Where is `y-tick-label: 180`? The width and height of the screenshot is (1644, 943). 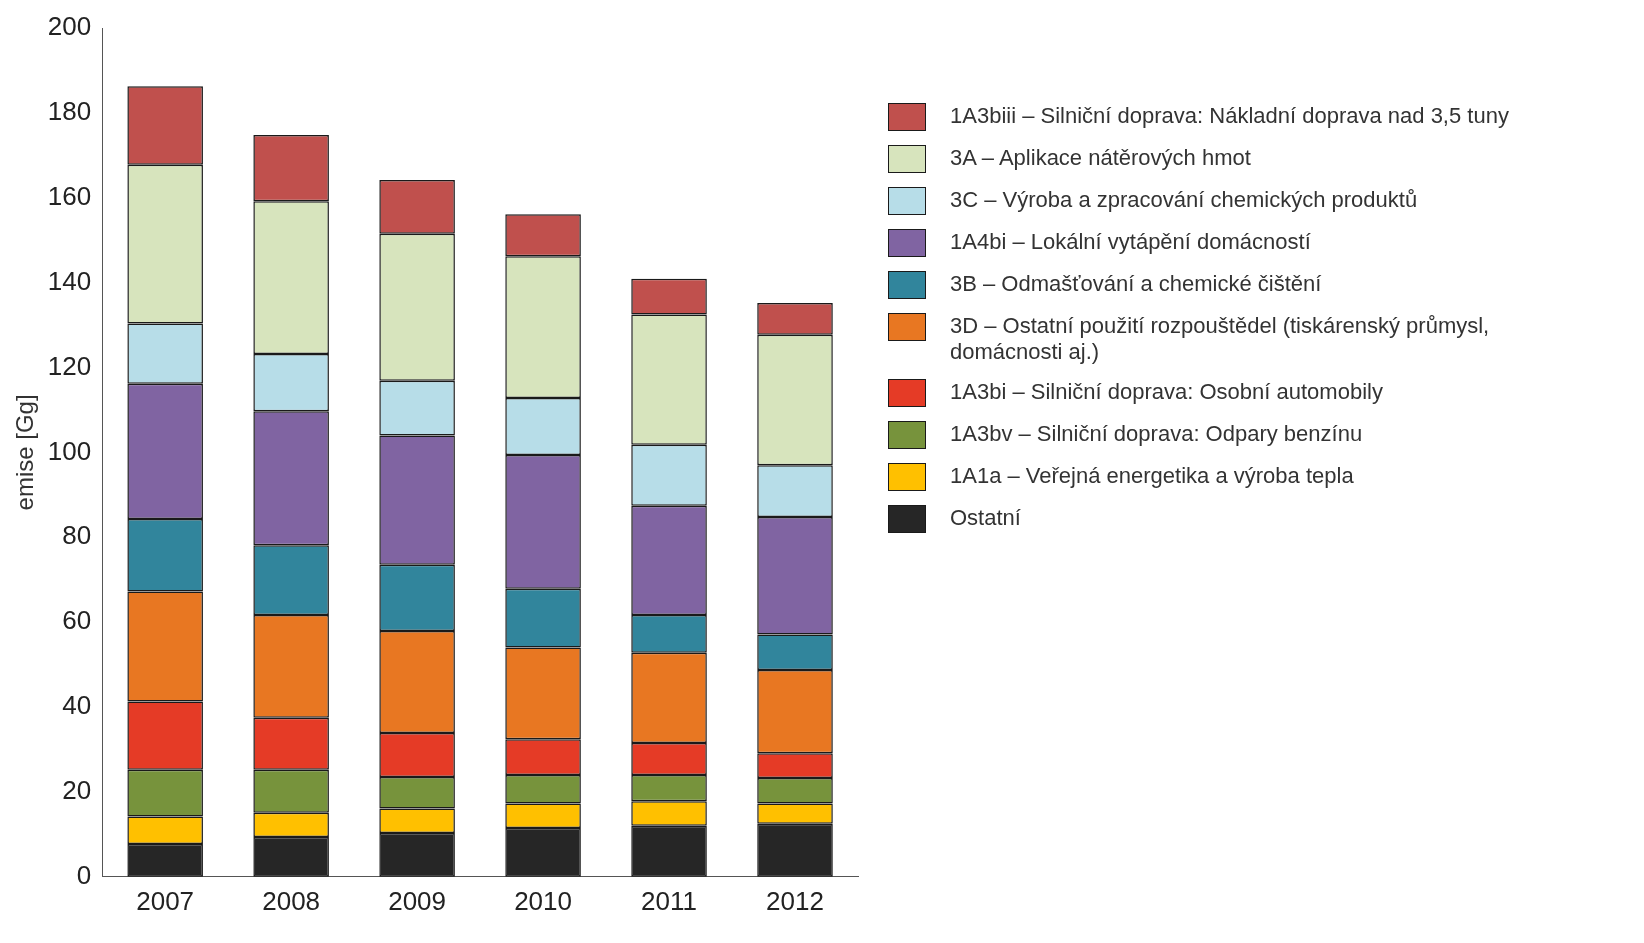
y-tick-label: 180 is located at coordinates (69, 111).